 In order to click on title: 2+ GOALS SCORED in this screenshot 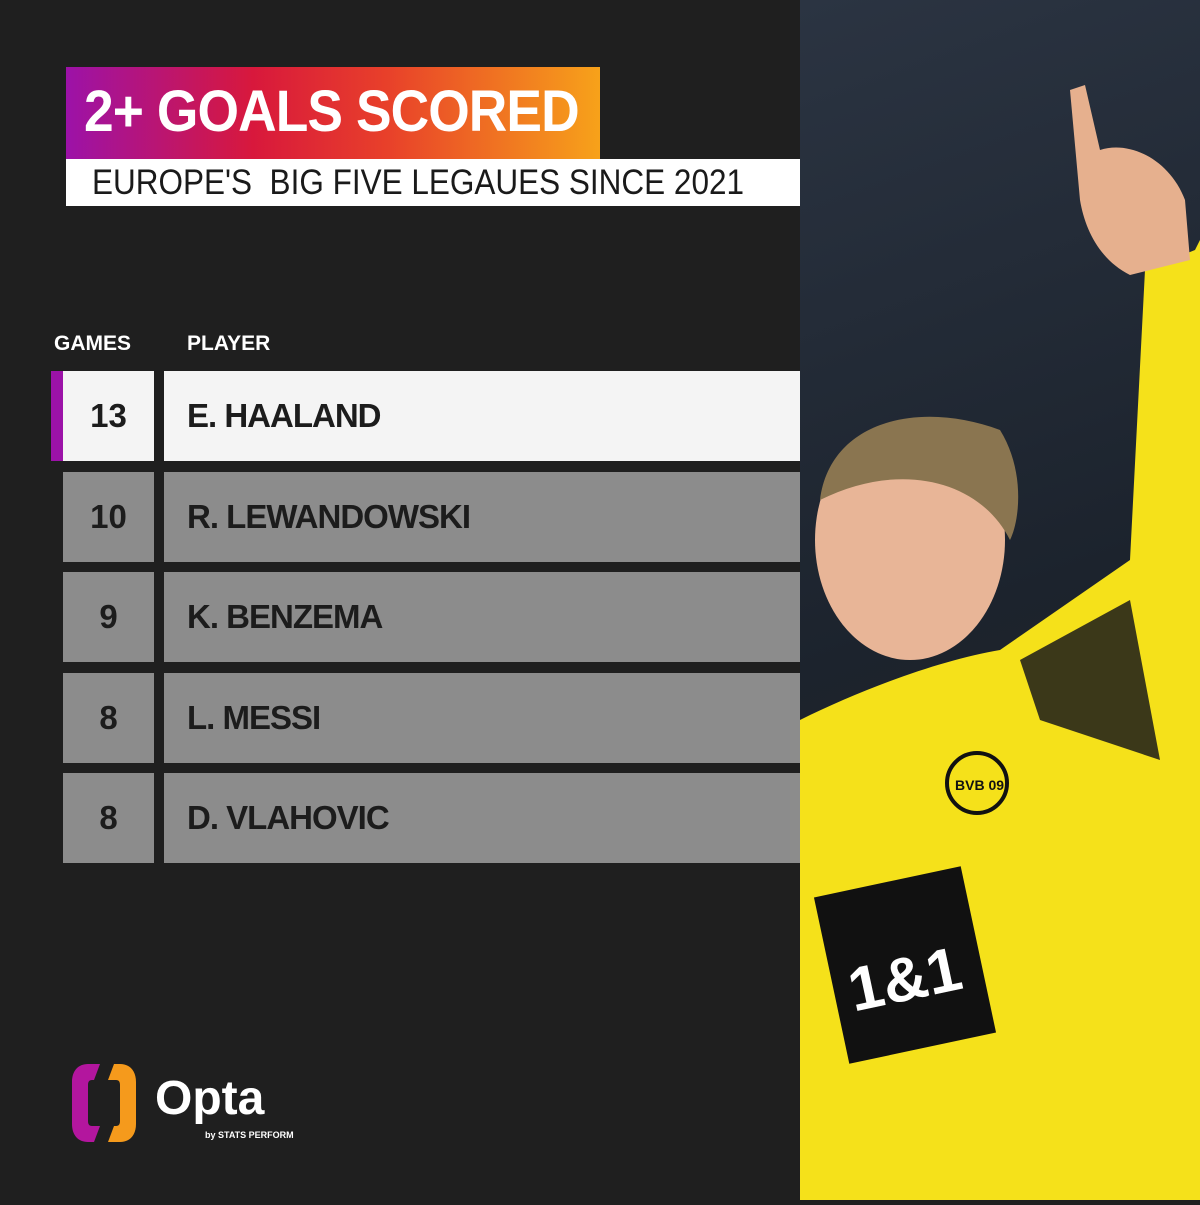, I will do `click(332, 111)`.